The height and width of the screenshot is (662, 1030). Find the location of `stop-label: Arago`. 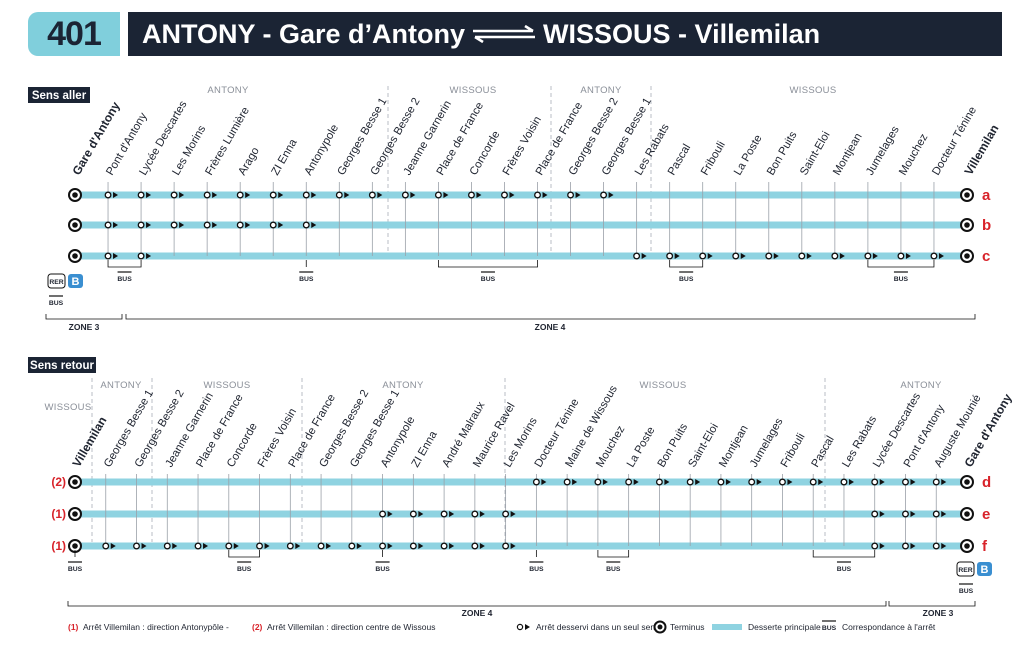

stop-label: Arago is located at coordinates (248, 161).